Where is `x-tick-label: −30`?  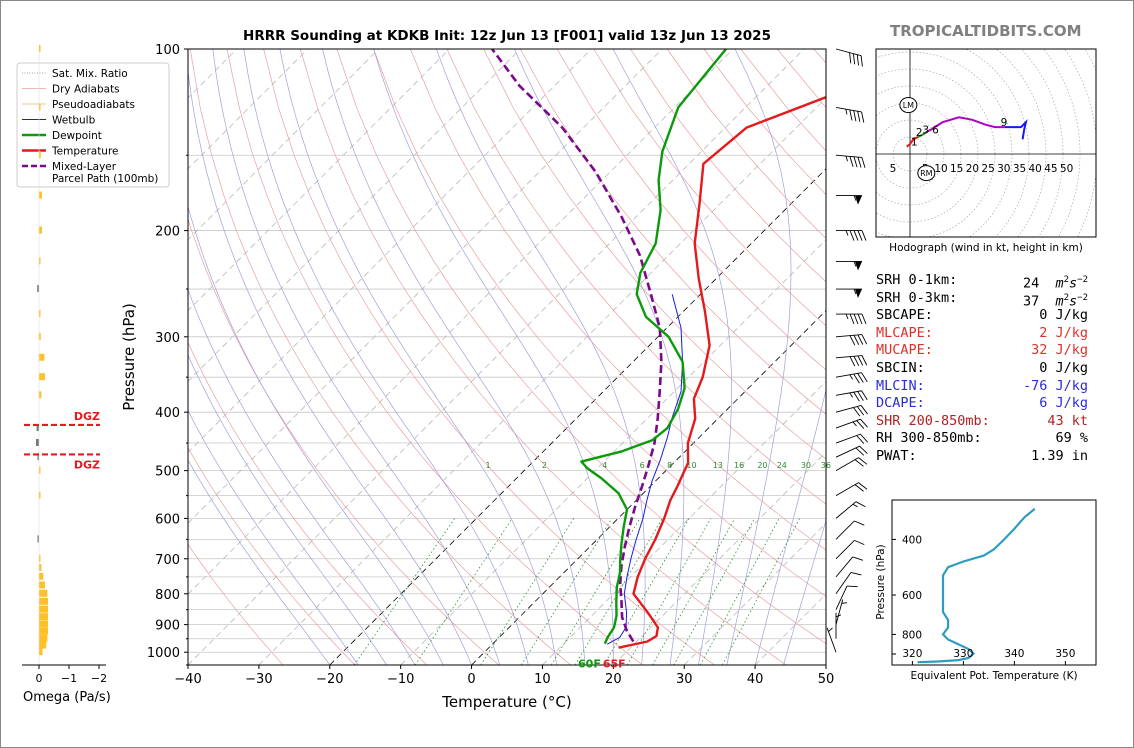 x-tick-label: −30 is located at coordinates (258, 679).